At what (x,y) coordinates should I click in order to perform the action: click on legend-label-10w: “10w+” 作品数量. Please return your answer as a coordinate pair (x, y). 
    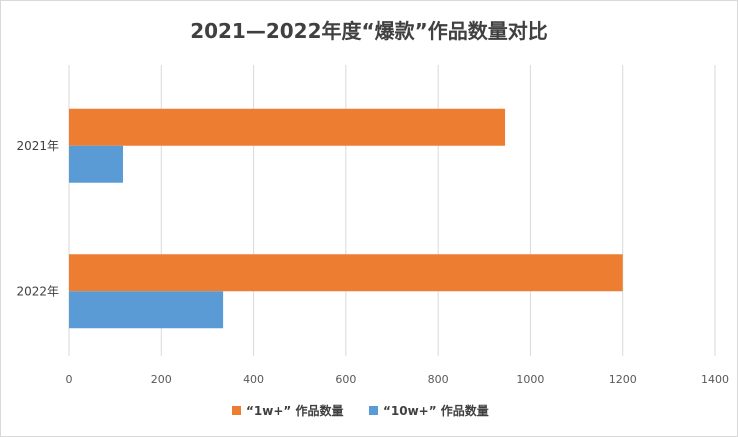
    Looking at the image, I should click on (436, 410).